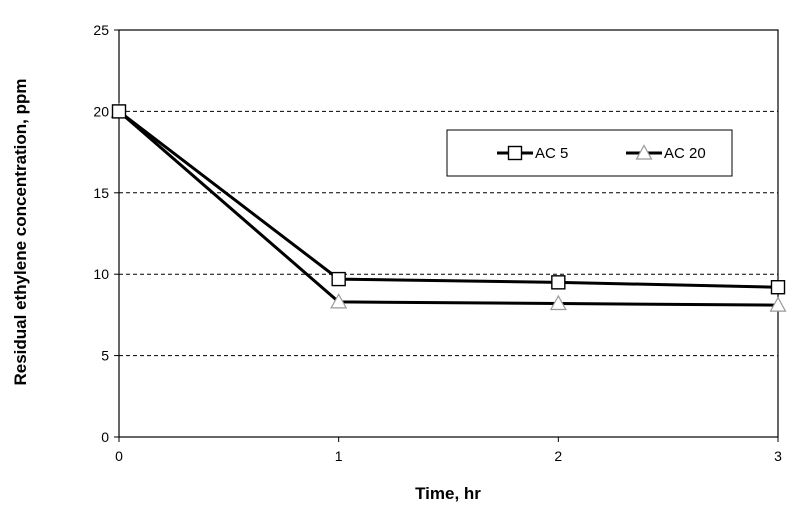 The image size is (795, 514). I want to click on legend-item-ac-5: AC 5, so click(532, 153).